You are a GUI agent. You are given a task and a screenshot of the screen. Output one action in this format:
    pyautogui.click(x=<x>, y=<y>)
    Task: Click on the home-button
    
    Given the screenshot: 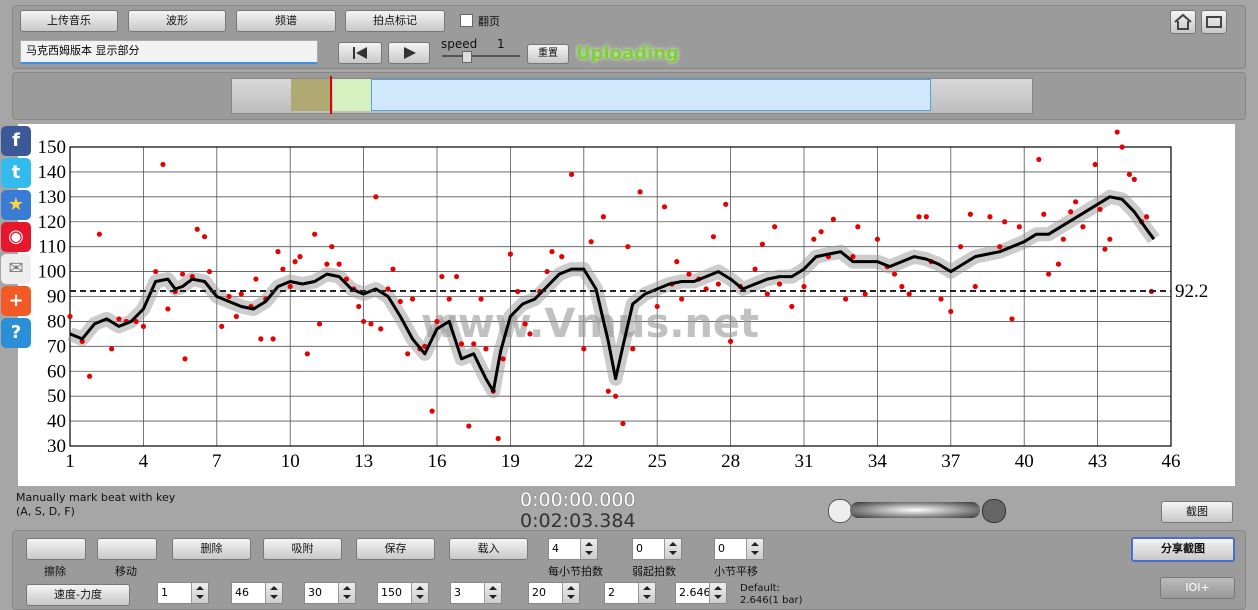 What is the action you would take?
    pyautogui.click(x=1183, y=22)
    